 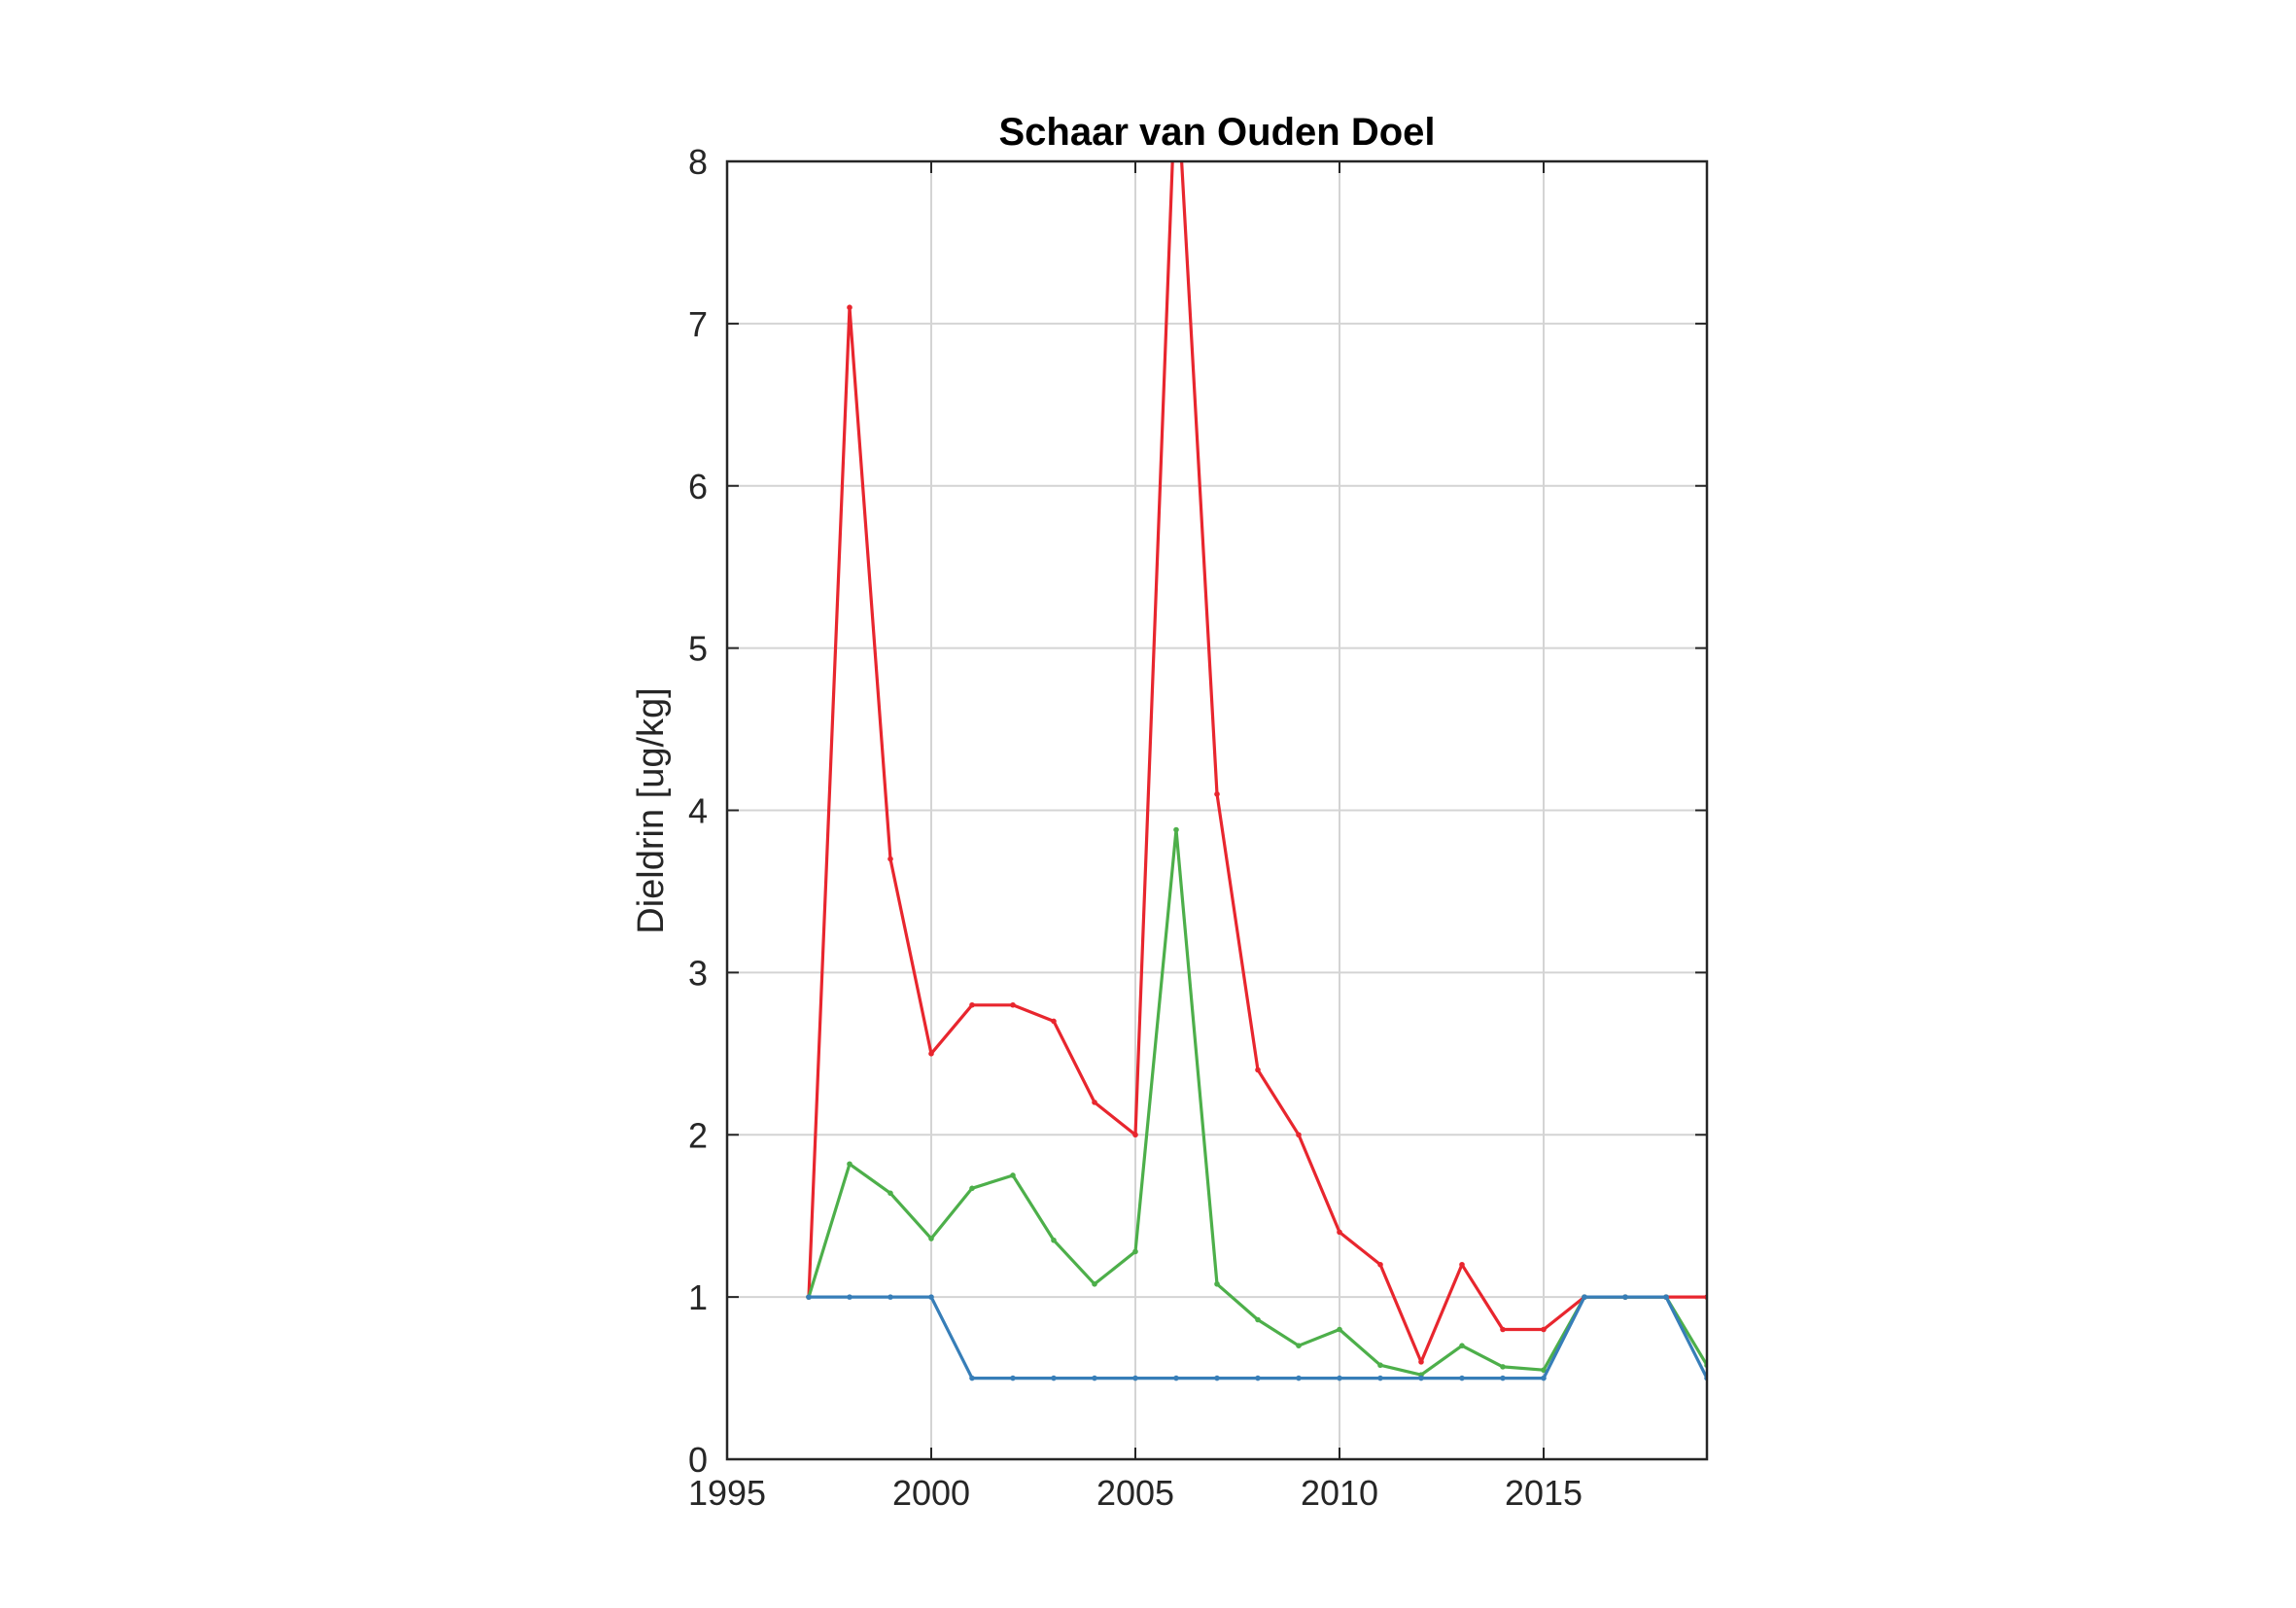 I want to click on y-tick-label: 5, so click(x=698, y=649).